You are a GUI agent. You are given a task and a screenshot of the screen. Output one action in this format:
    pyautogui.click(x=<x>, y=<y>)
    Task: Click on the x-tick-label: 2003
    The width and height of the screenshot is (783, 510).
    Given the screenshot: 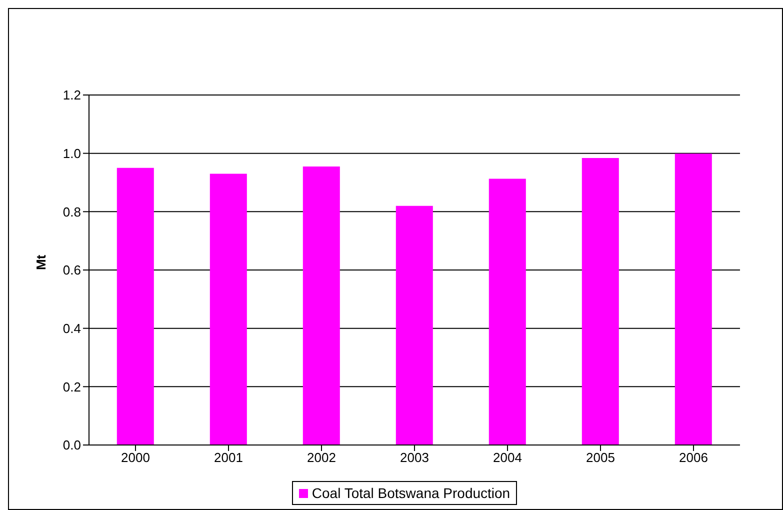 What is the action you would take?
    pyautogui.click(x=414, y=458)
    